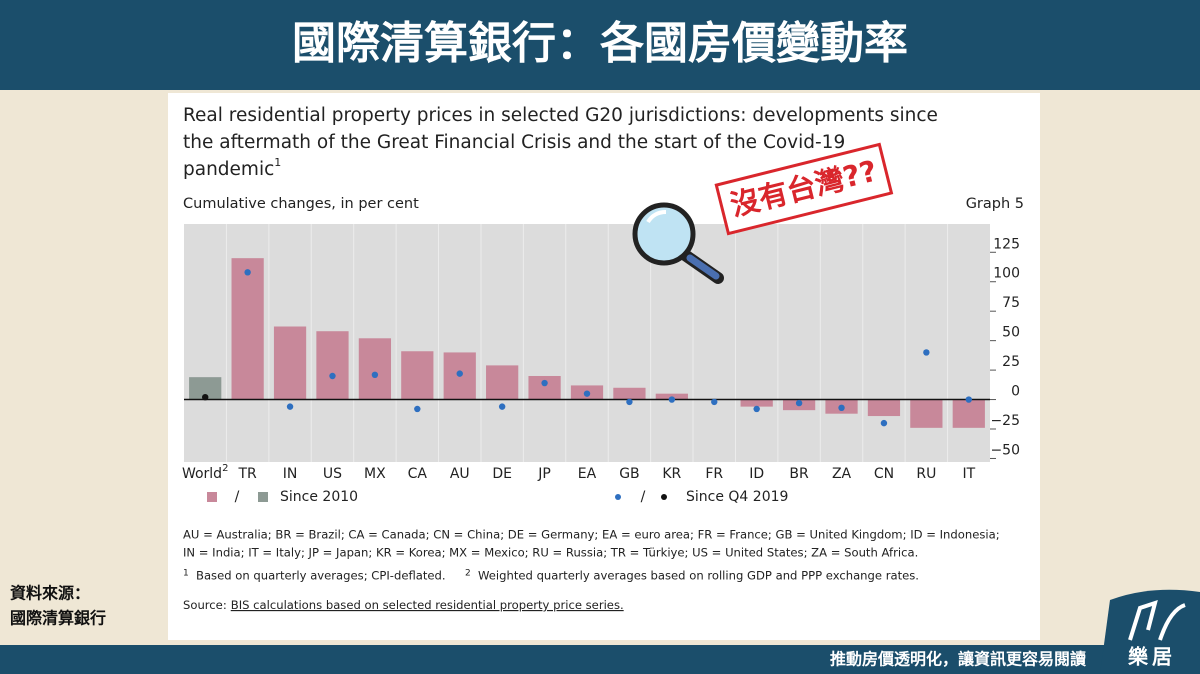  I want to click on x-tick-label: IN, so click(290, 474).